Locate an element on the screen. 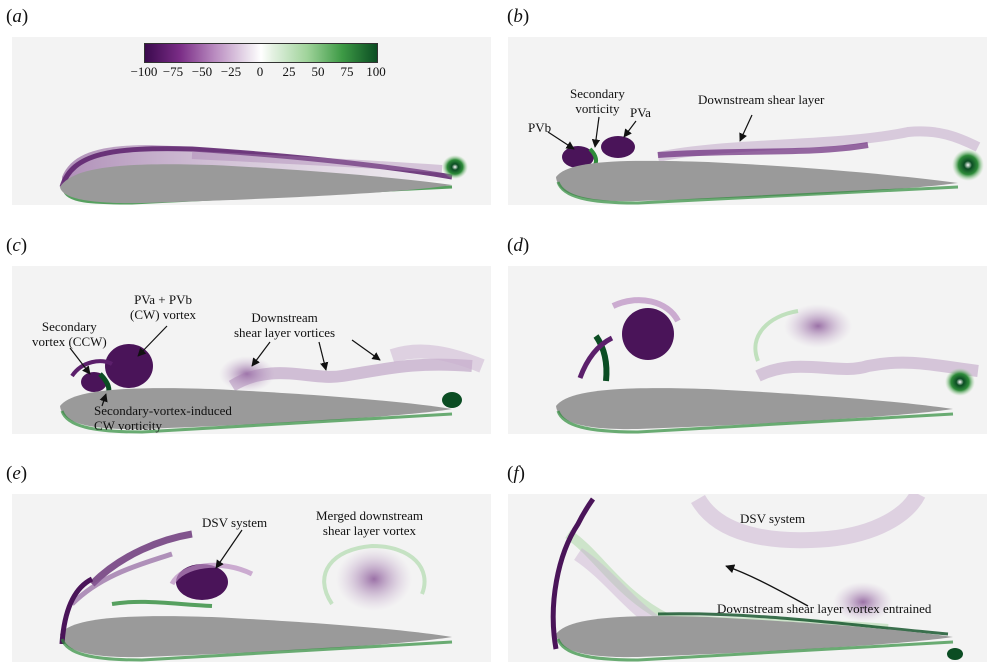 The width and height of the screenshot is (987, 662). panel-f-flowfield is located at coordinates (756, 578).